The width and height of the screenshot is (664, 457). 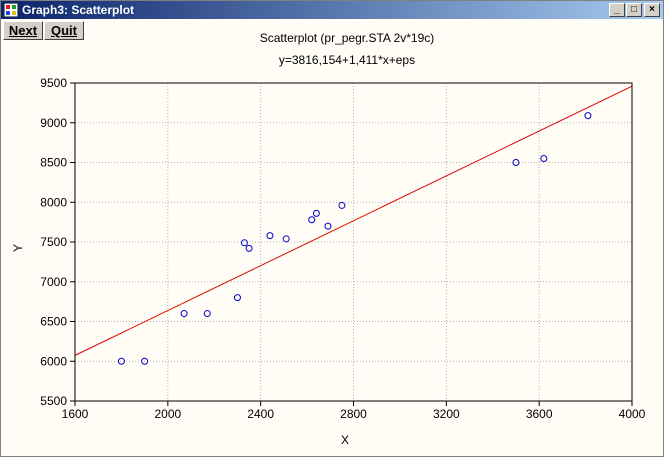 I want to click on title-bar: Graph3: Scatterplot _ □ ×, so click(x=332, y=10).